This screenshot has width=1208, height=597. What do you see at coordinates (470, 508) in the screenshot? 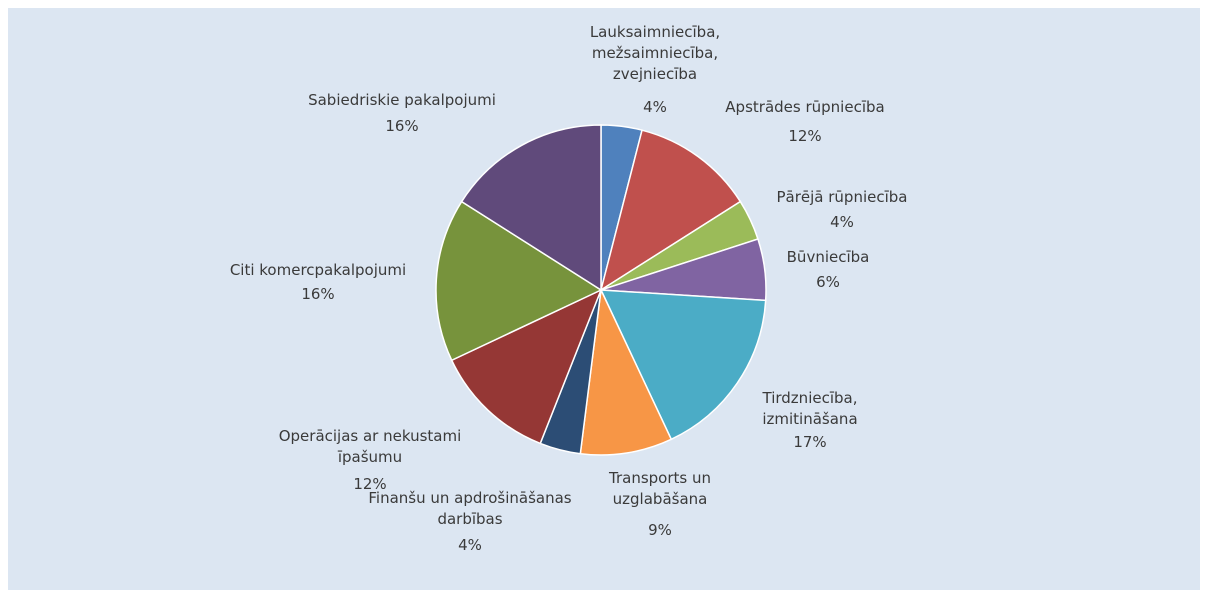
I see `slice-label: Finanšu un apdrošināšanas darbības` at bounding box center [470, 508].